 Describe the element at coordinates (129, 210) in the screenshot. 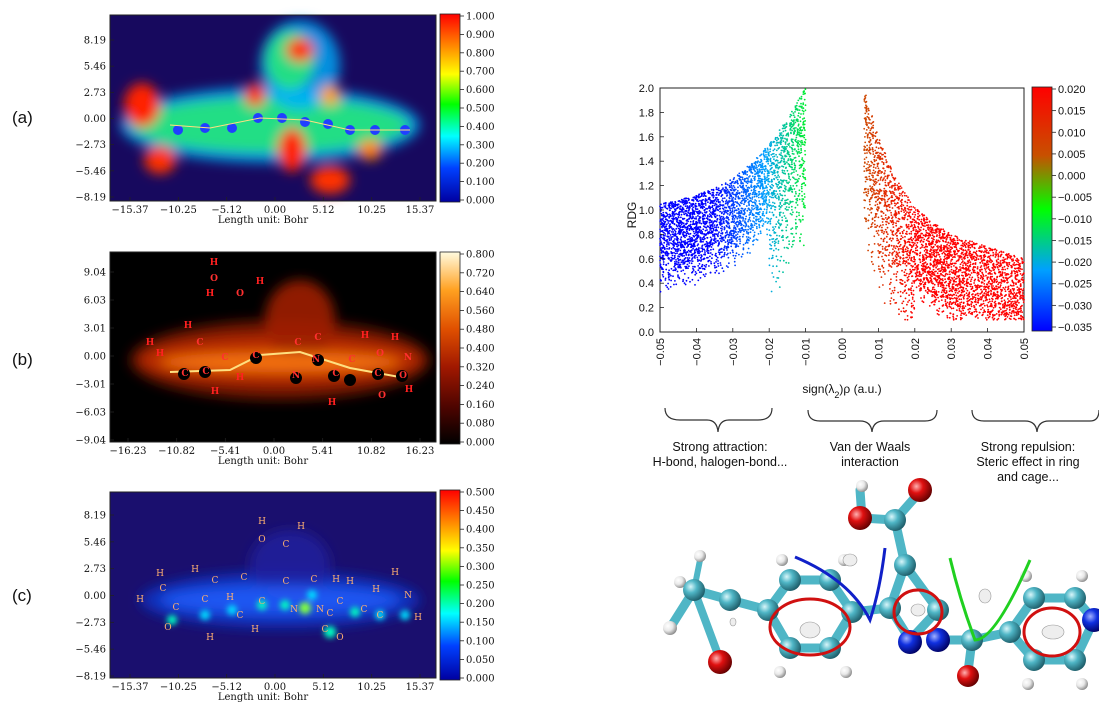

I see `map-x-tick-label: −15.37` at that location.